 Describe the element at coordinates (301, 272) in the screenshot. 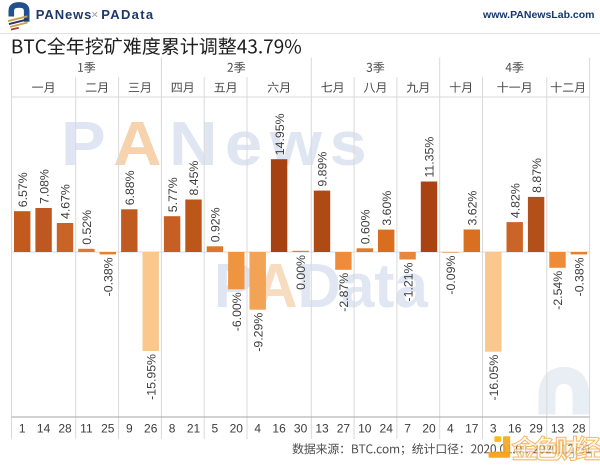

I see `svg-text: 0.00%` at that location.